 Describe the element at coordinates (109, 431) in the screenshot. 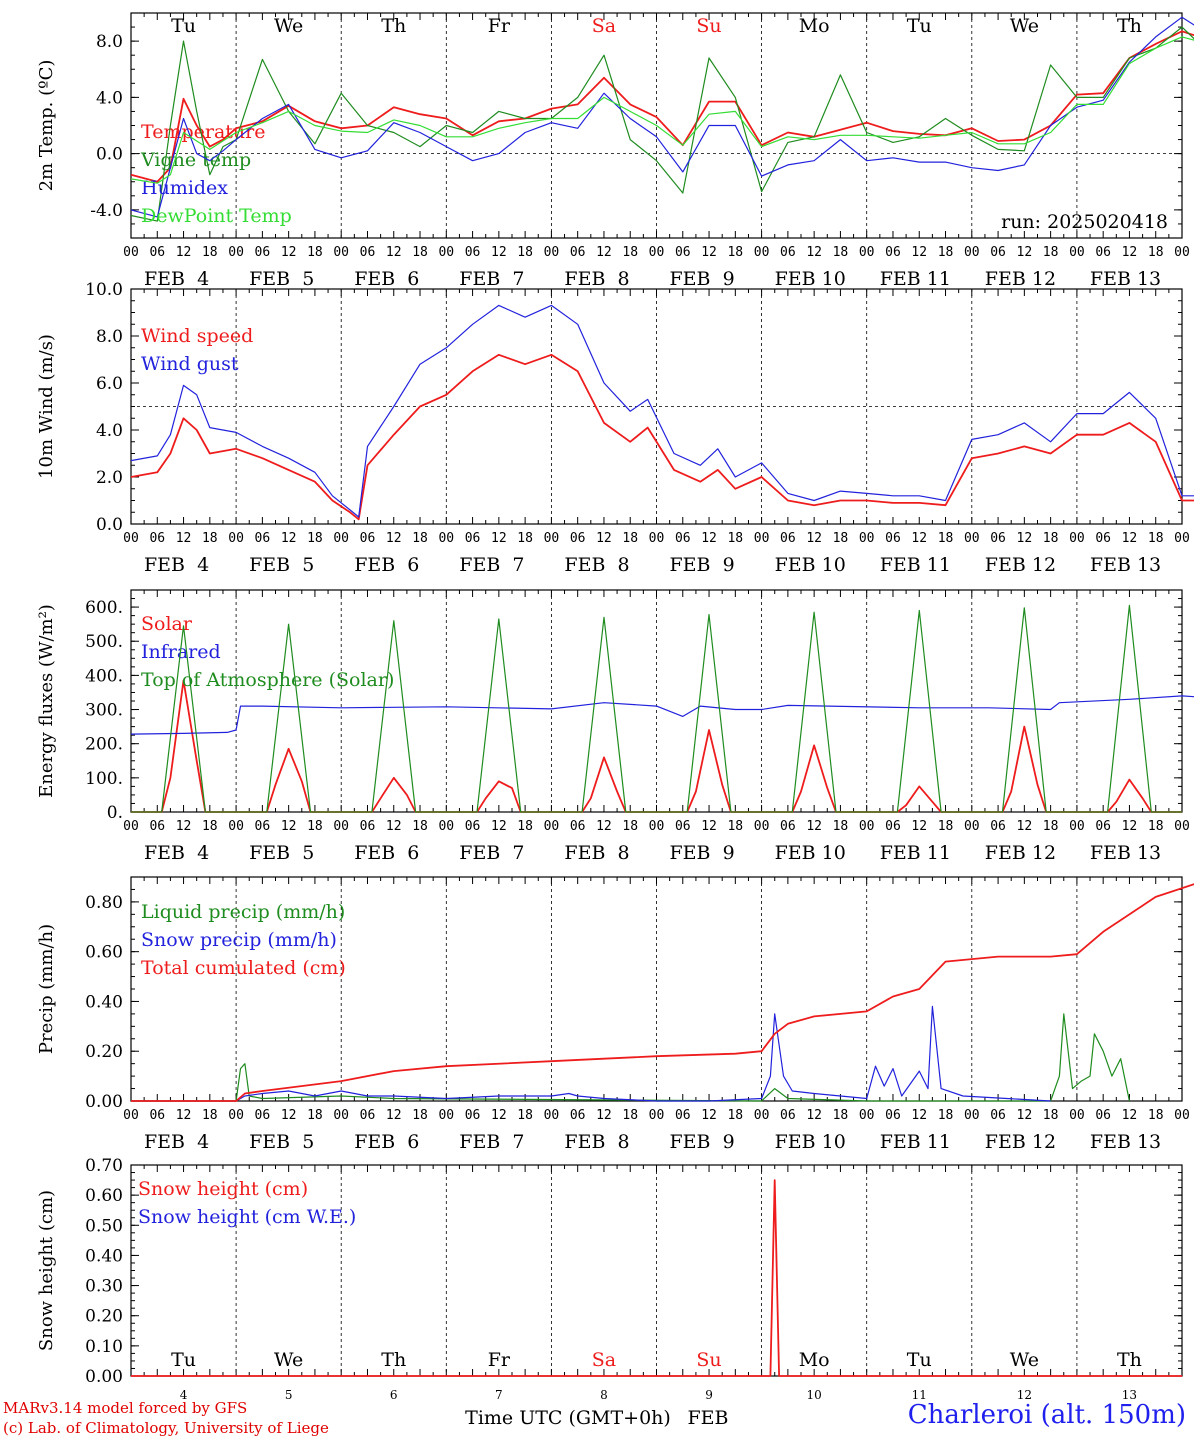

I see `y-tick-label: 4.0` at that location.